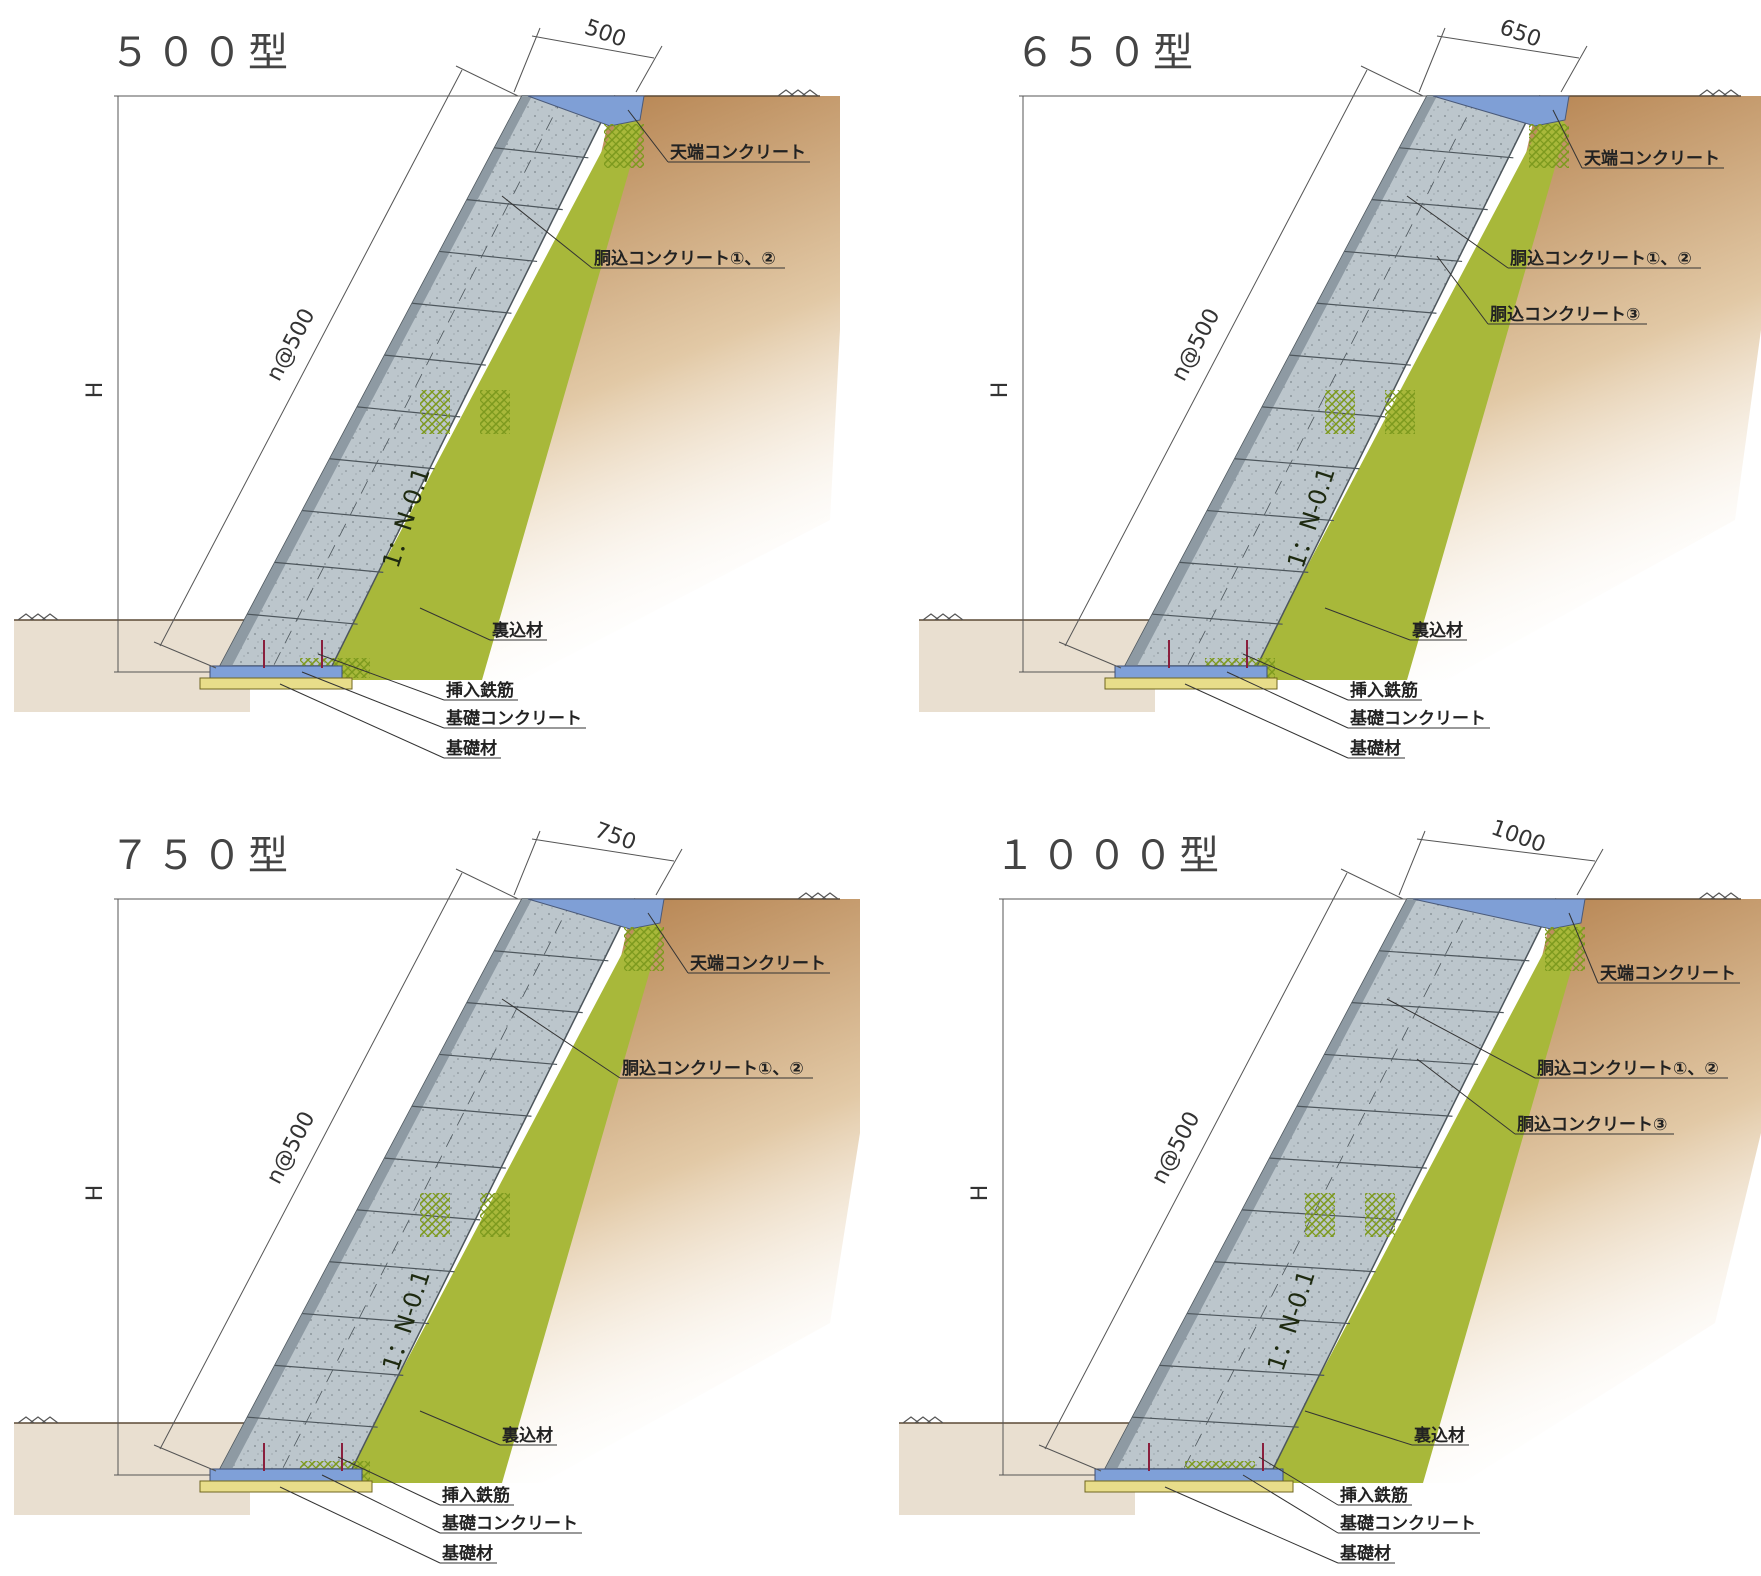 Image resolution: width=1761 pixels, height=1576 pixels. Describe the element at coordinates (435, 412) in the screenshot. I see `mesh-mid-a` at that location.